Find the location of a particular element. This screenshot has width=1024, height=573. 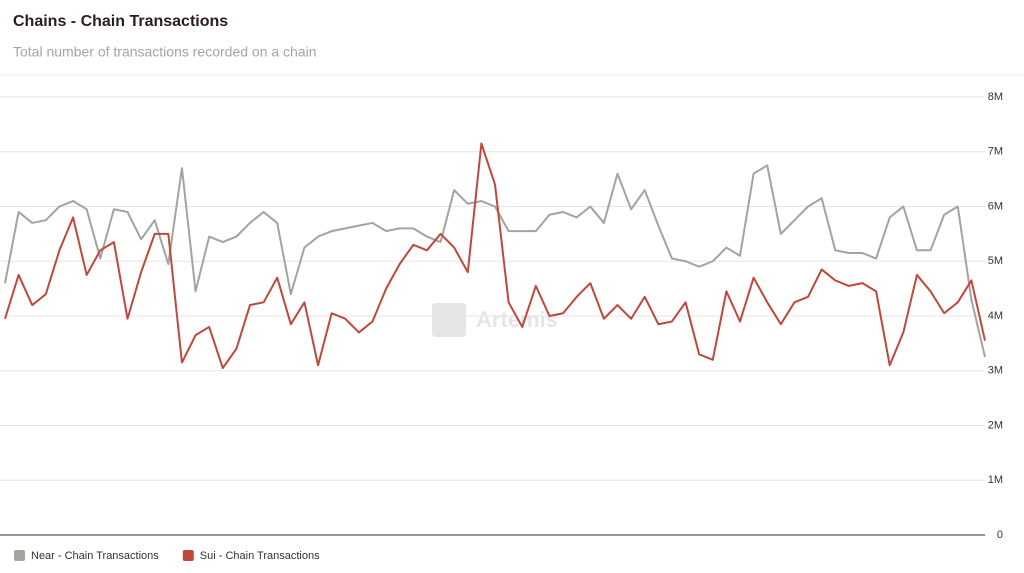

legend-label: Near - Chain Transactions is located at coordinates (95, 556).